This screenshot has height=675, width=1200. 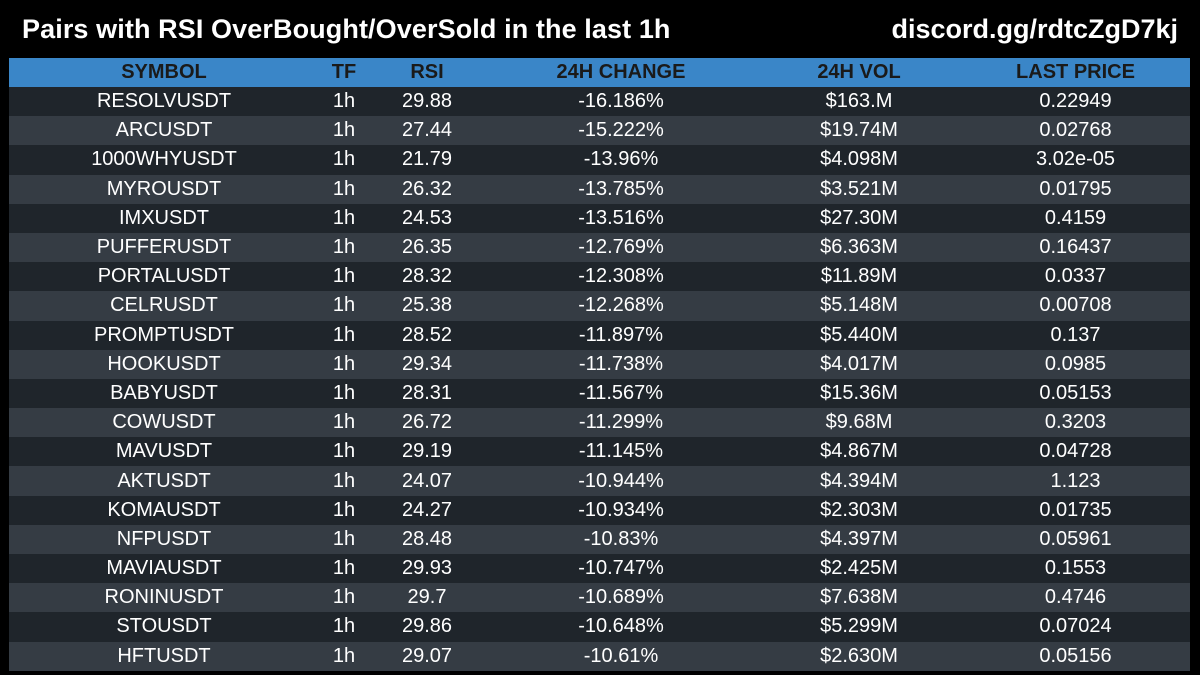 What do you see at coordinates (427, 422) in the screenshot?
I see `cell-rsi: 26.72` at bounding box center [427, 422].